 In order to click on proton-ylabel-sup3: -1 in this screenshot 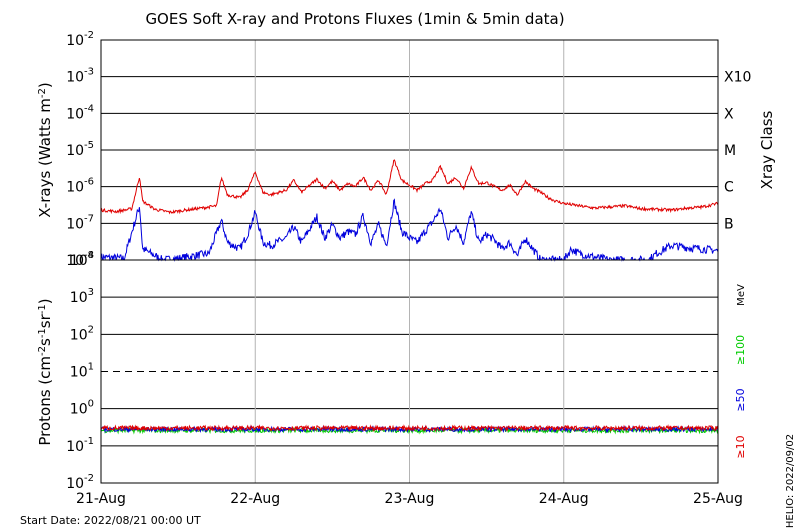, I will do `click(42, 309)`.